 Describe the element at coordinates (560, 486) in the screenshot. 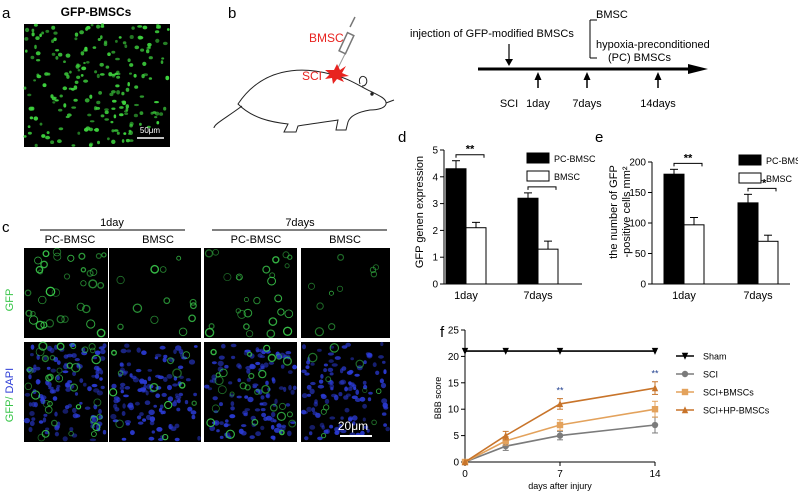

I see `panel-f-xlabel: days after injury` at that location.